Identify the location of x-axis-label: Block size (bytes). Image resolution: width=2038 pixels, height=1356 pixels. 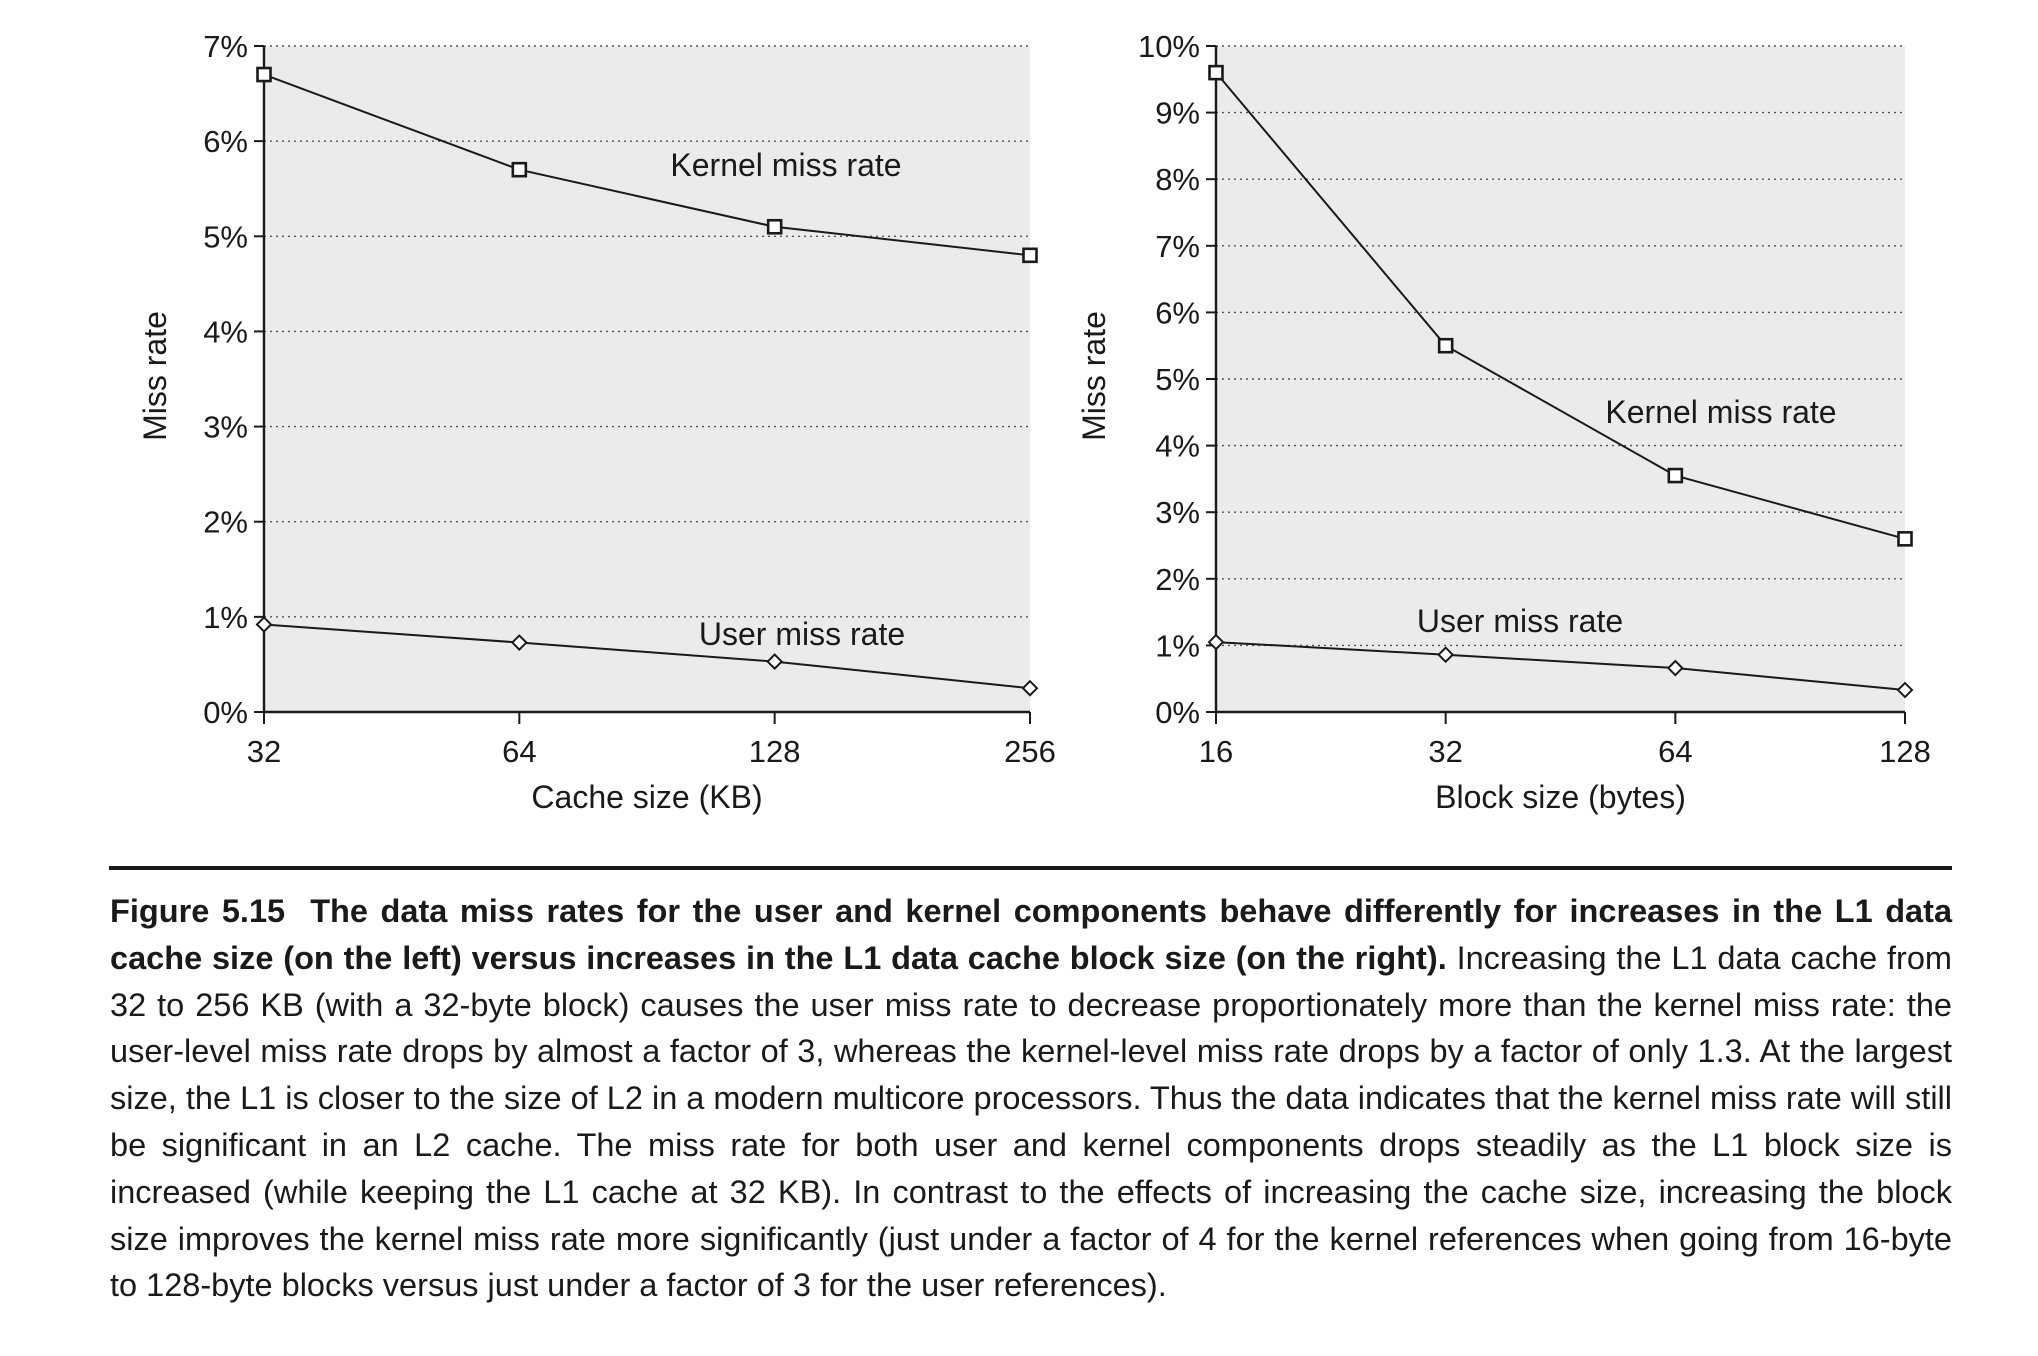
(1560, 797).